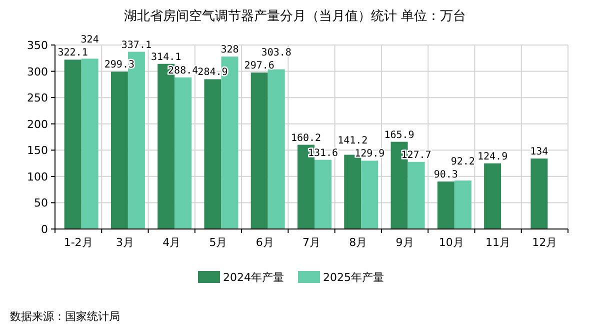  What do you see at coordinates (311, 242) in the screenshot?
I see `x-tick-label: 7月` at bounding box center [311, 242].